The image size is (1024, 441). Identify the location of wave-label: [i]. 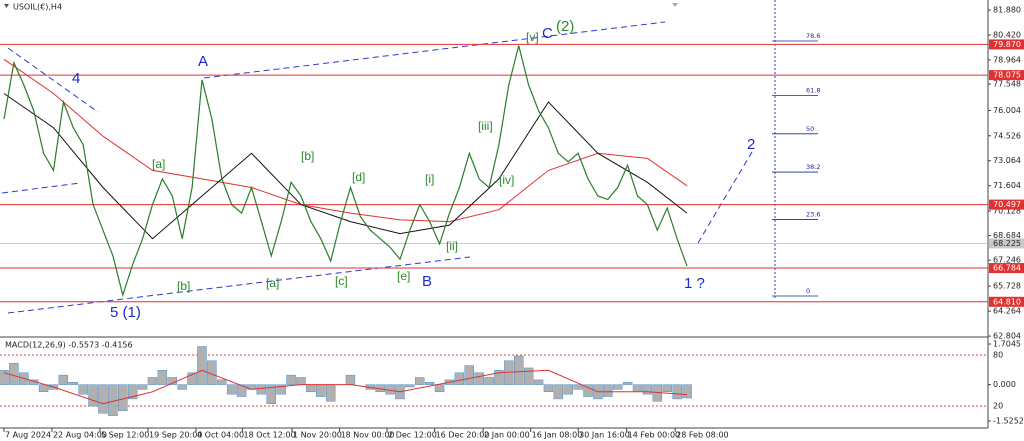
(429, 179).